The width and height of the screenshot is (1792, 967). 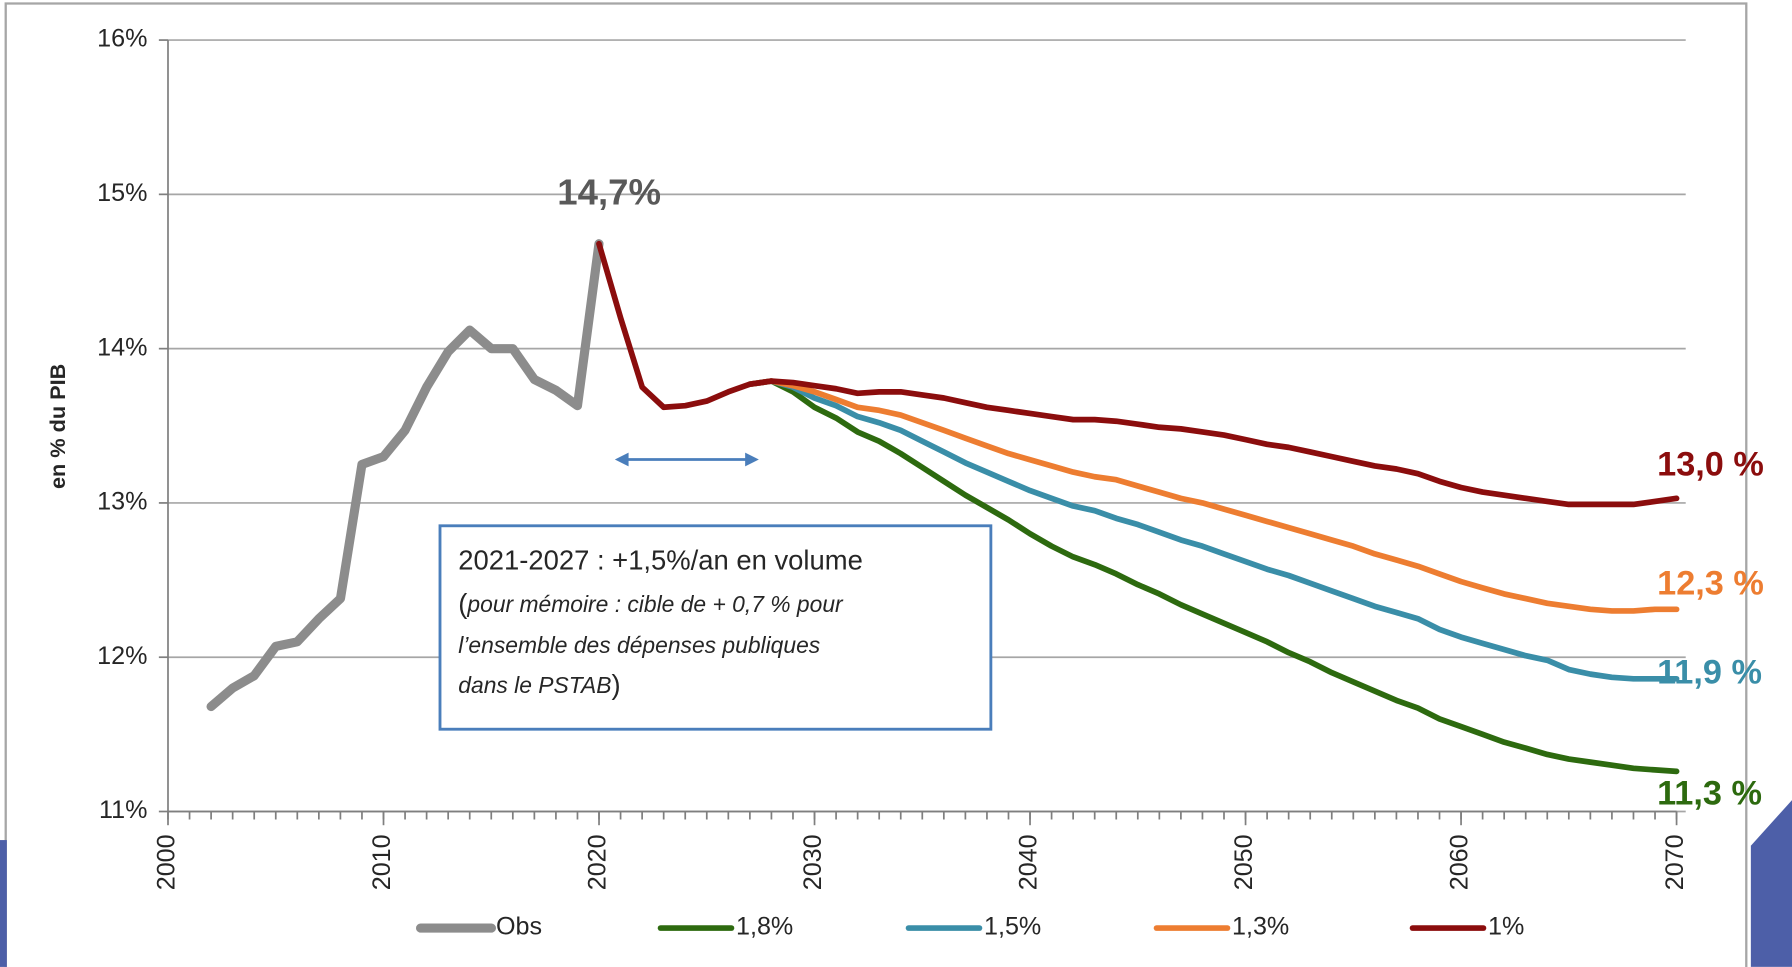 I want to click on x-tick-label: 2000, so click(x=167, y=862).